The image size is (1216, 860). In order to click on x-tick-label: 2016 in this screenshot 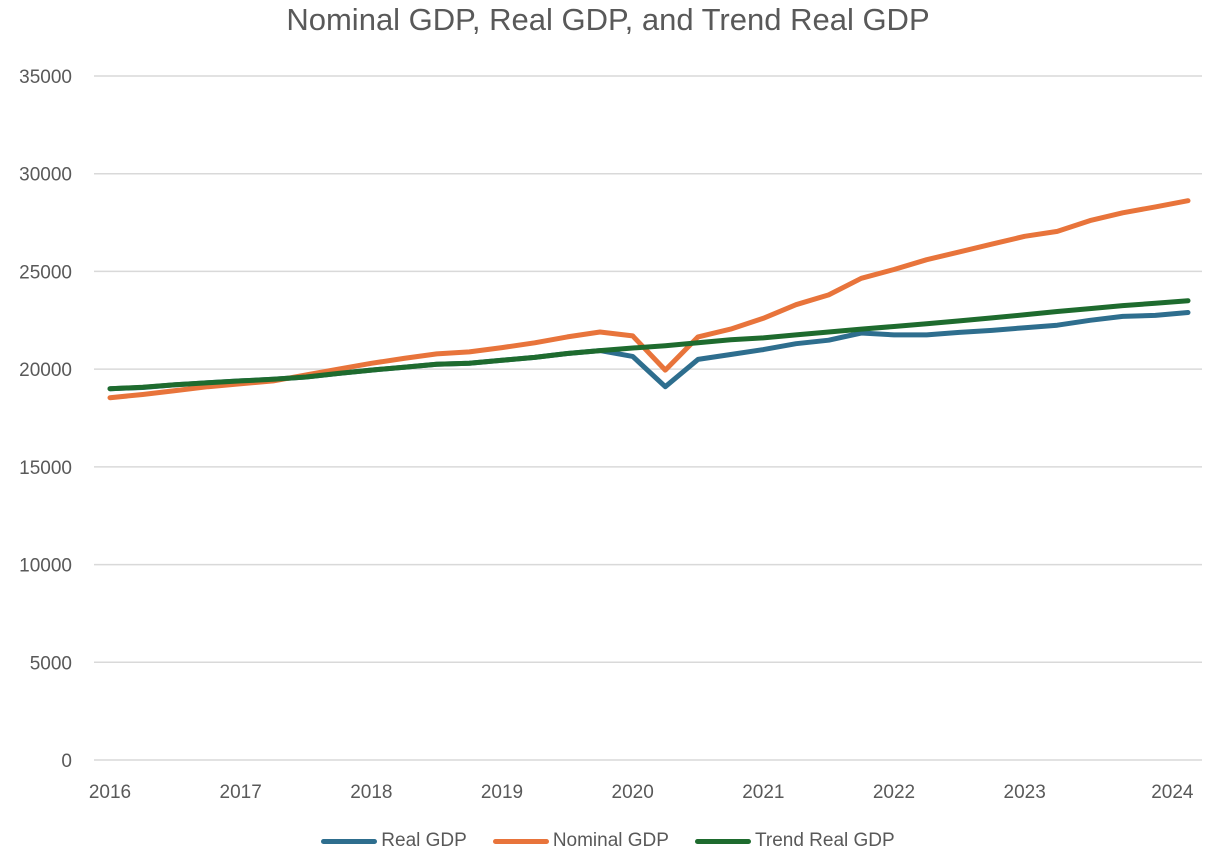, I will do `click(110, 792)`.